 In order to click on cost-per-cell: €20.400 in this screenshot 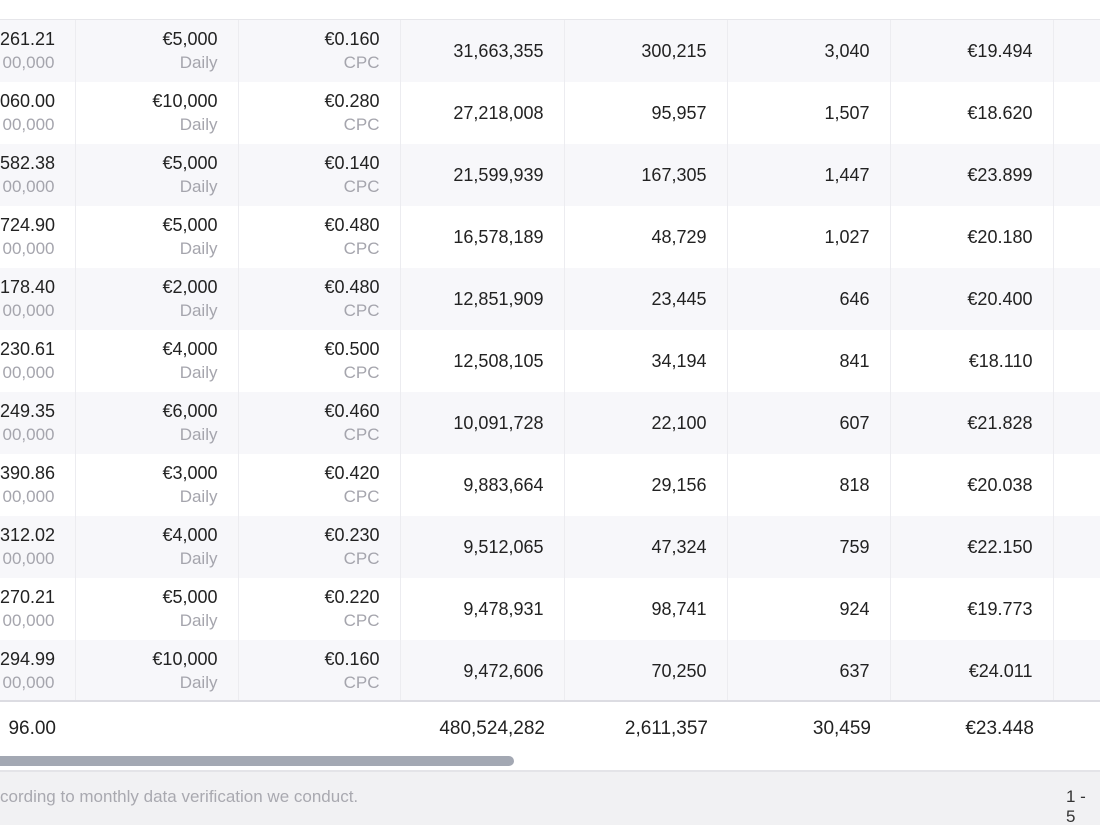, I will do `click(972, 299)`.